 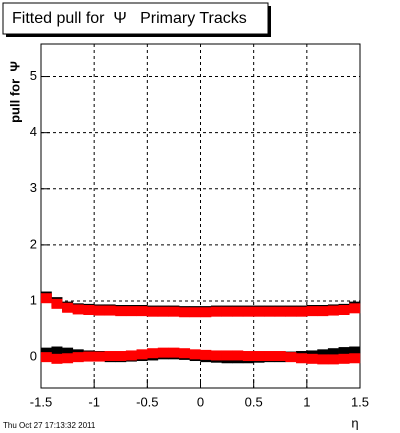 I want to click on y-tick-label: 2, so click(x=33, y=243).